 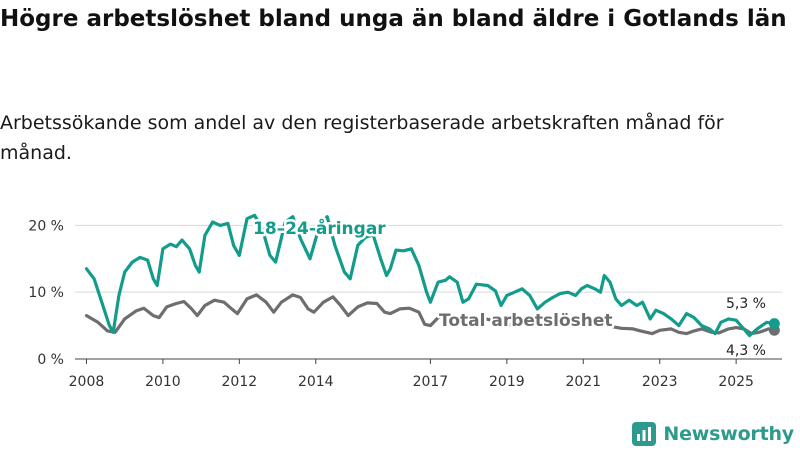 I want to click on x-tick-label: 2019, so click(x=507, y=382).